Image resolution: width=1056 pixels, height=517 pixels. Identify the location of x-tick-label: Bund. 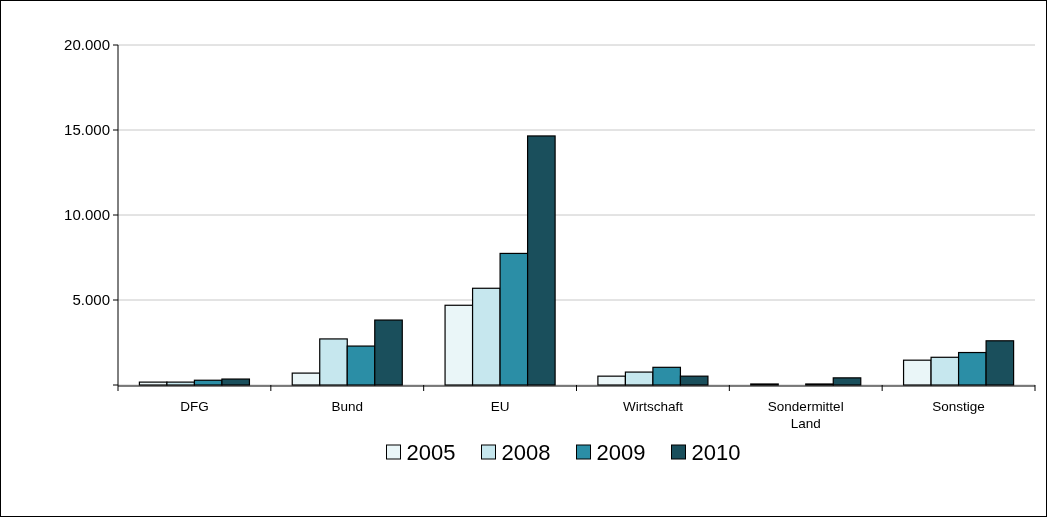
(347, 406).